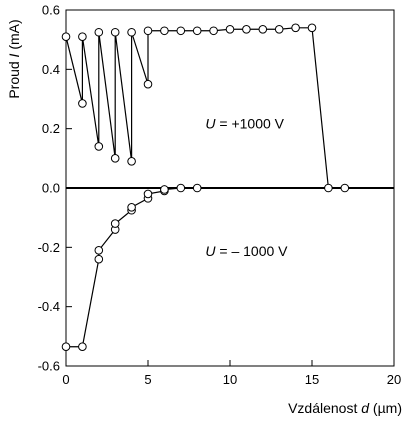 The image size is (404, 422). What do you see at coordinates (65, 379) in the screenshot?
I see `x-tick-label: 0` at bounding box center [65, 379].